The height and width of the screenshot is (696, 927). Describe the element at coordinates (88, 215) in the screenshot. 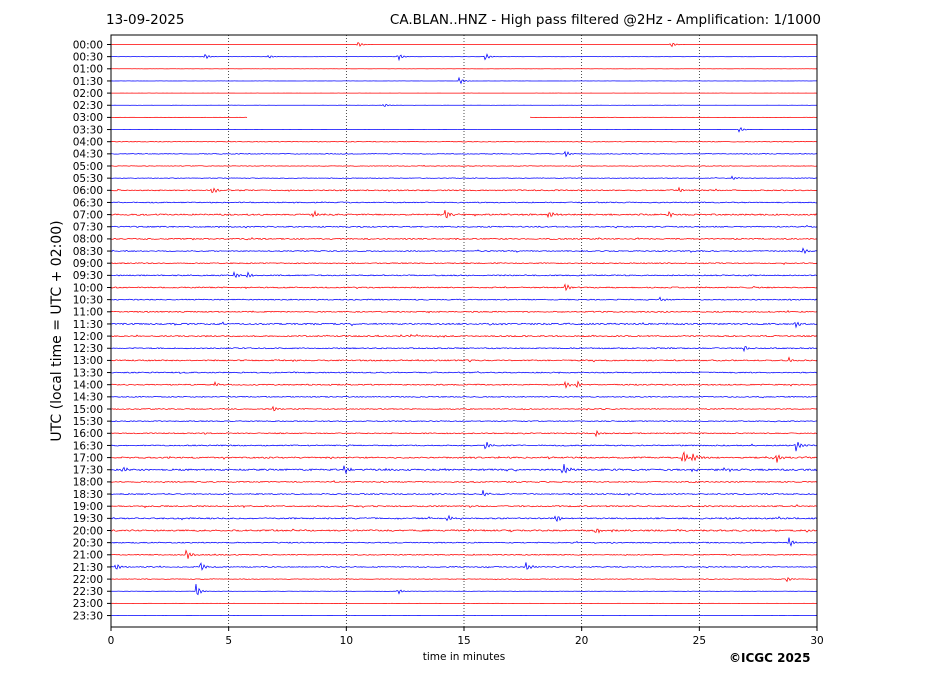

I see `y-tick-label: 07:00` at that location.